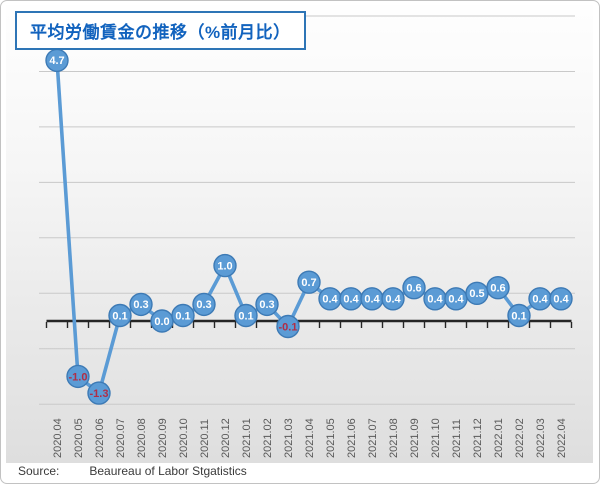 This screenshot has width=600, height=484. Describe the element at coordinates (541, 438) in the screenshot. I see `x-axis-label: 2022.03` at that location.